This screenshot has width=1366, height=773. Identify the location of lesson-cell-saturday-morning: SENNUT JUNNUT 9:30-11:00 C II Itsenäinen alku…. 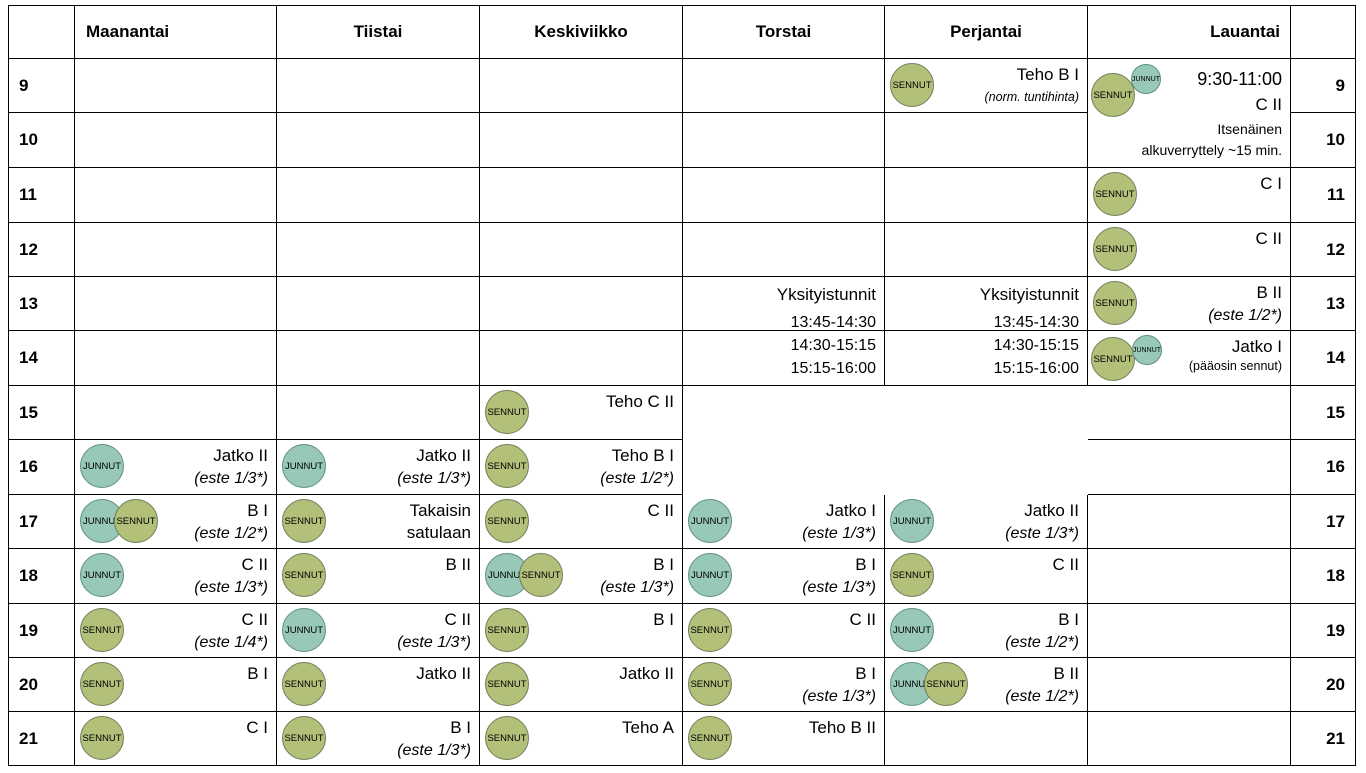
(1189, 113).